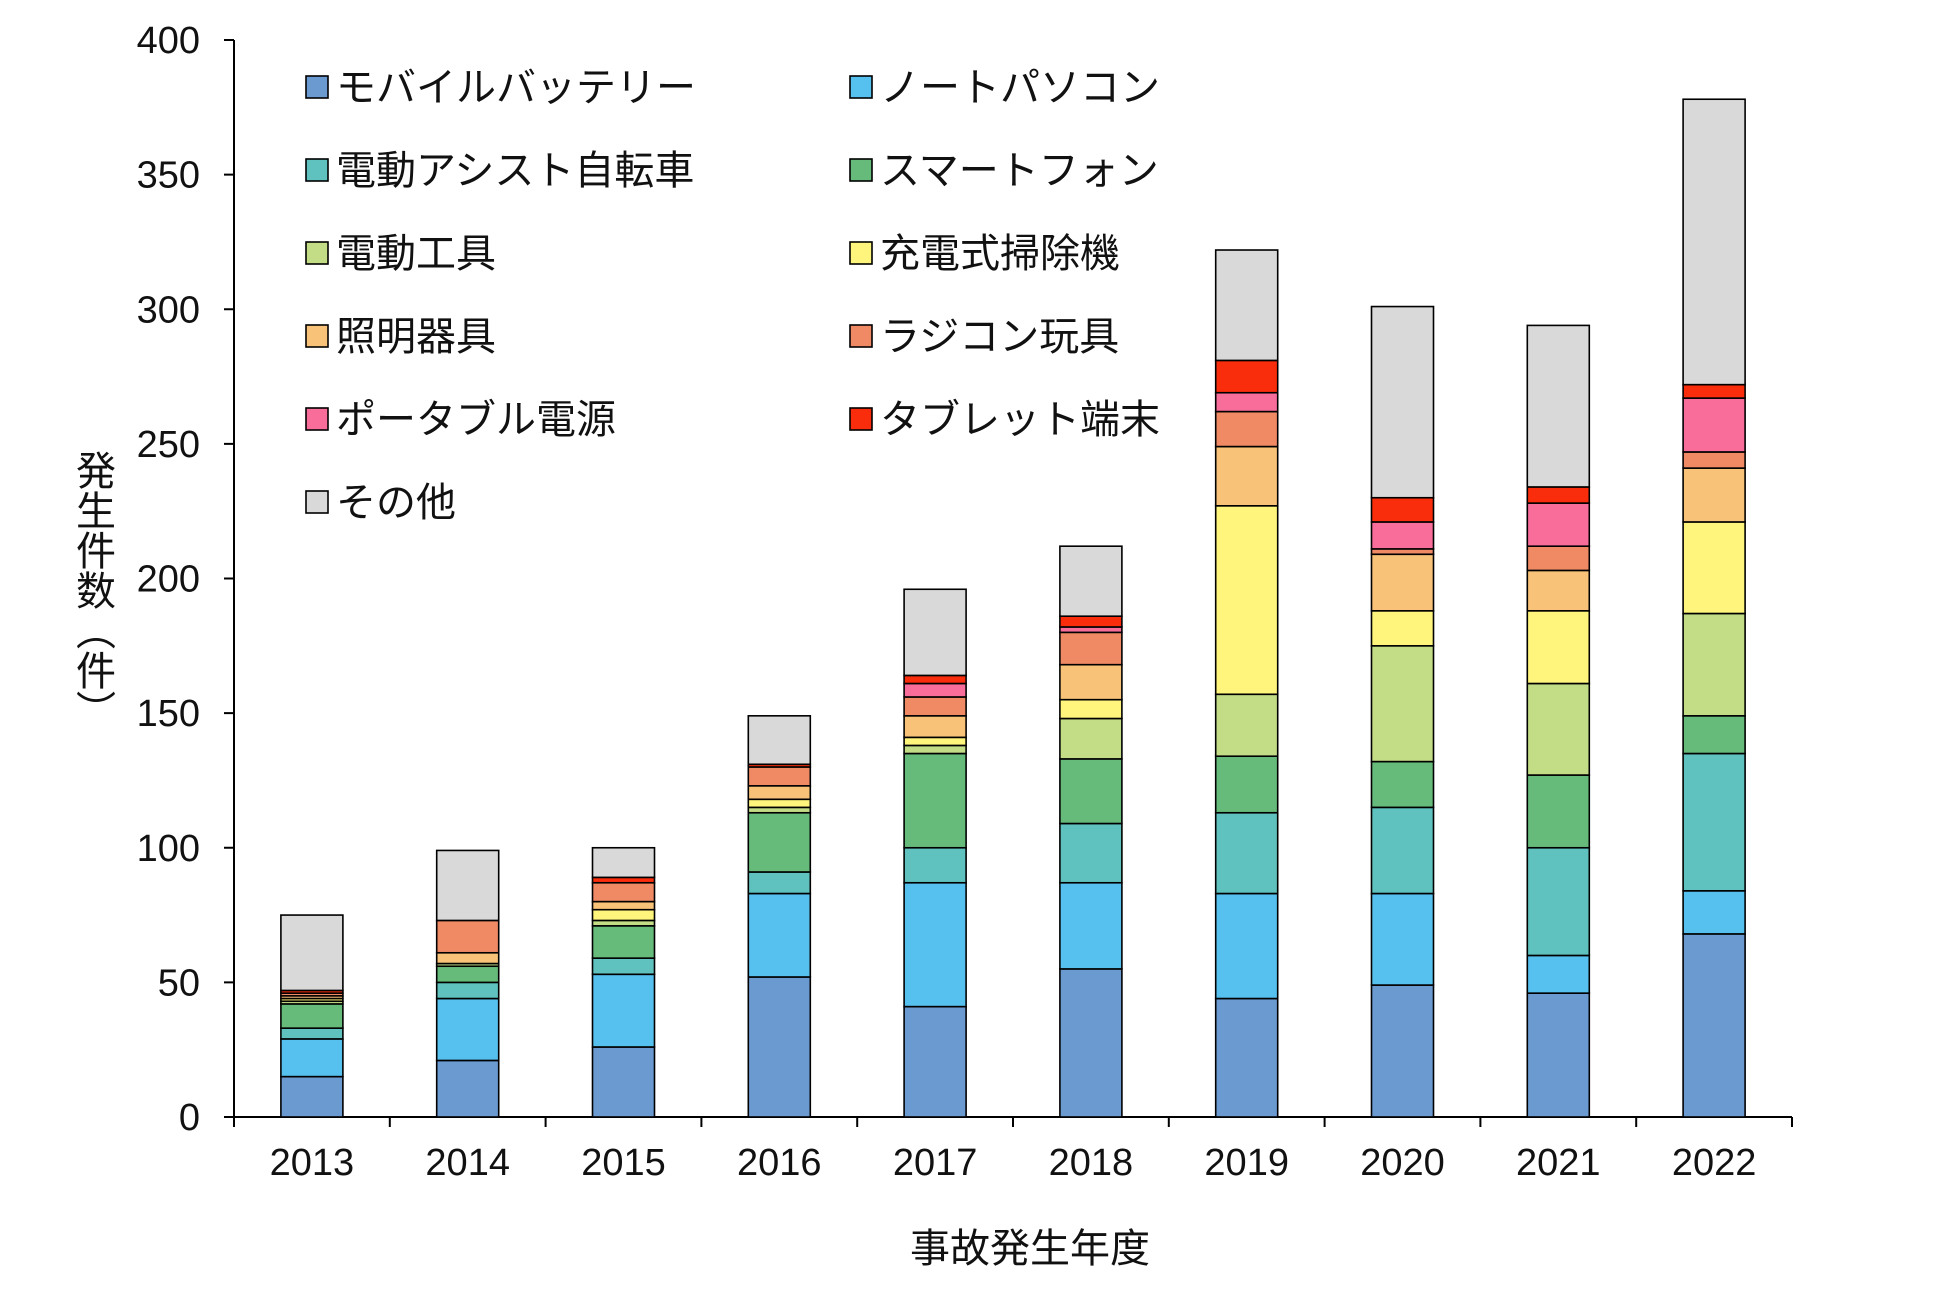 The width and height of the screenshot is (1950, 1297). I want to click on x-tick-label: 2020, so click(1402, 1163).